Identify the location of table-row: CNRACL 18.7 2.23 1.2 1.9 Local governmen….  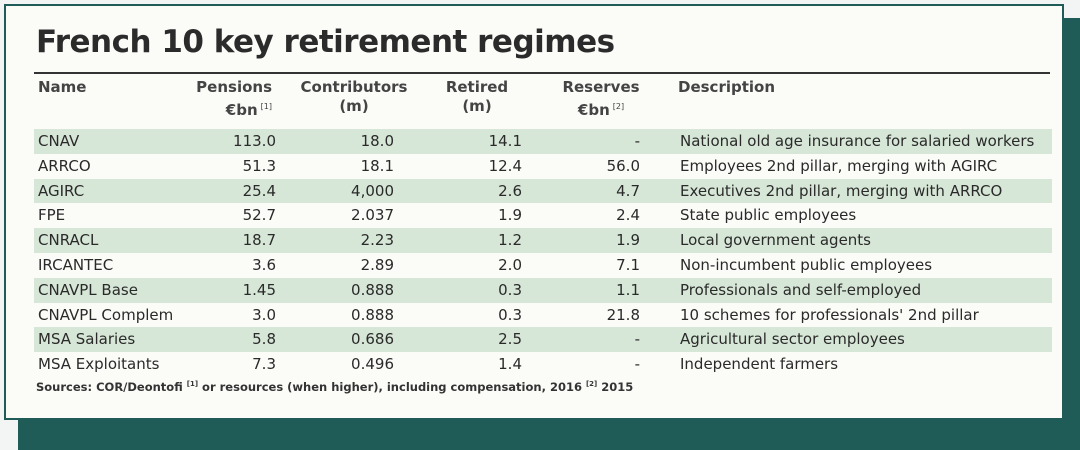
(543, 240).